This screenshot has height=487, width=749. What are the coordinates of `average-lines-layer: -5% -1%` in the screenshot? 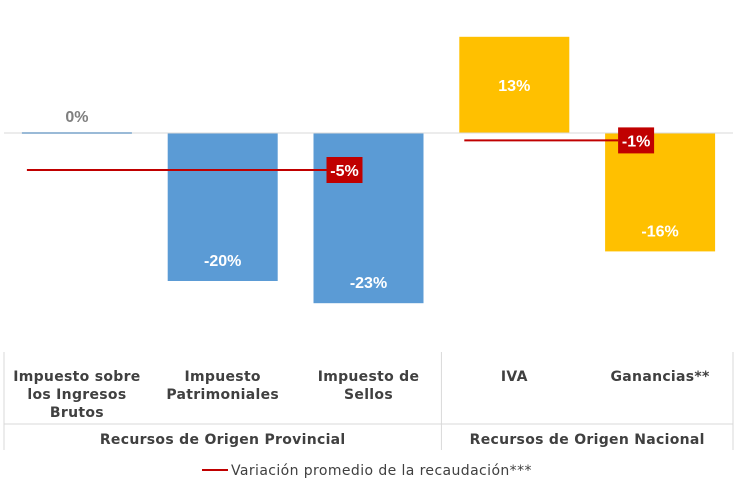 It's located at (340, 155).